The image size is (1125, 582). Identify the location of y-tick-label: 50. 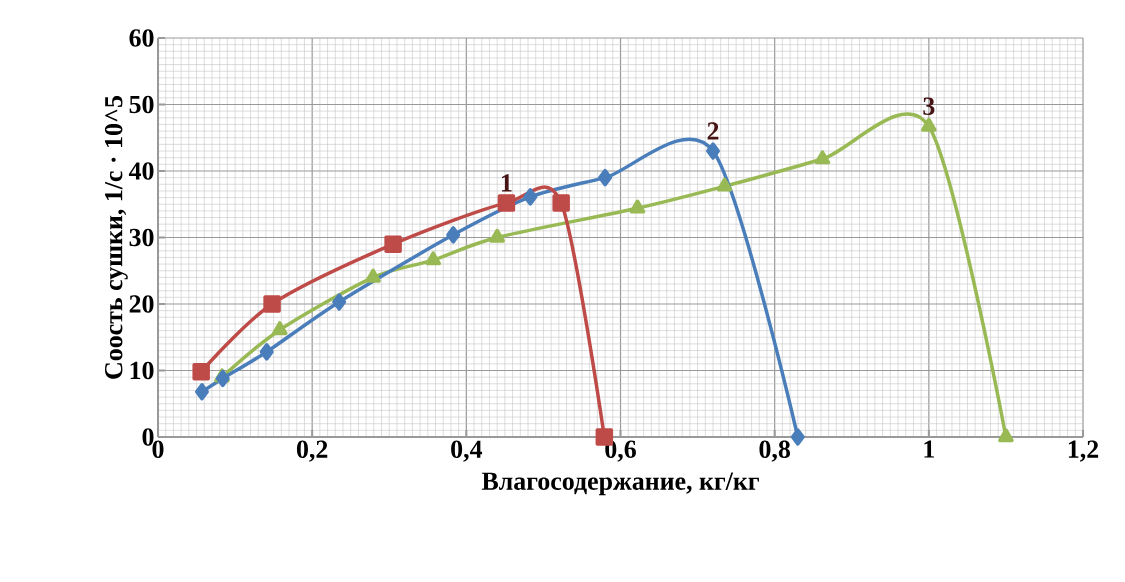
(141, 104).